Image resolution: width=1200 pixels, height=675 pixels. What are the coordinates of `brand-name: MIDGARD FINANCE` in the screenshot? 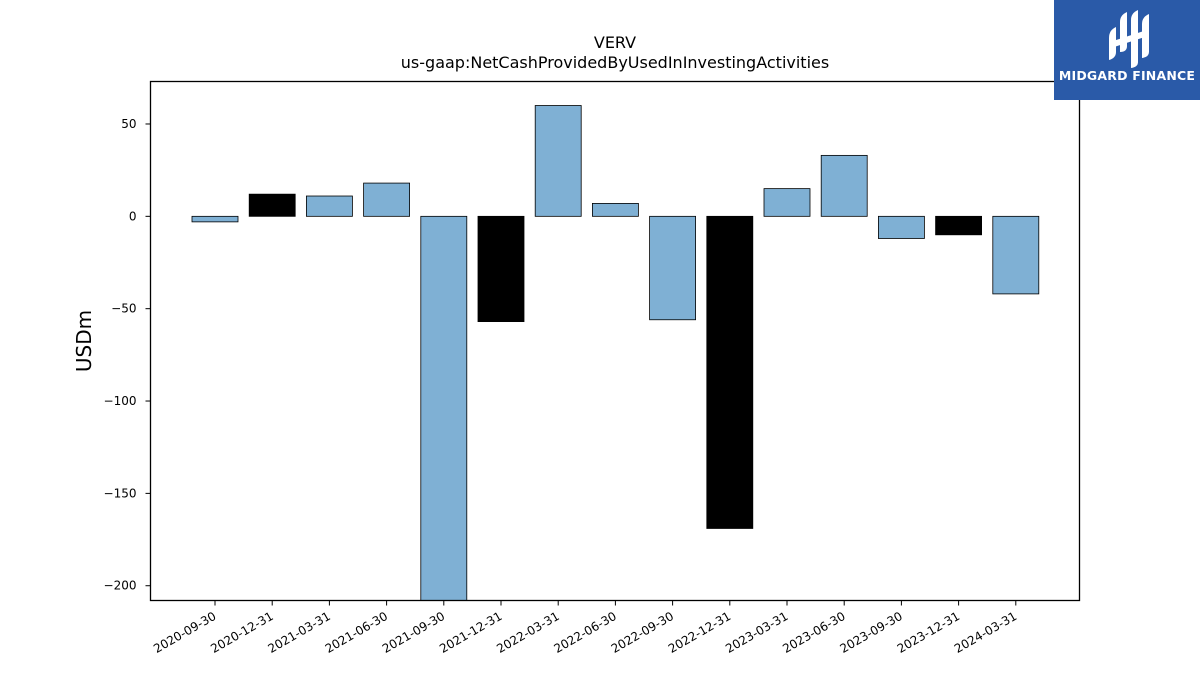 It's located at (1127, 75).